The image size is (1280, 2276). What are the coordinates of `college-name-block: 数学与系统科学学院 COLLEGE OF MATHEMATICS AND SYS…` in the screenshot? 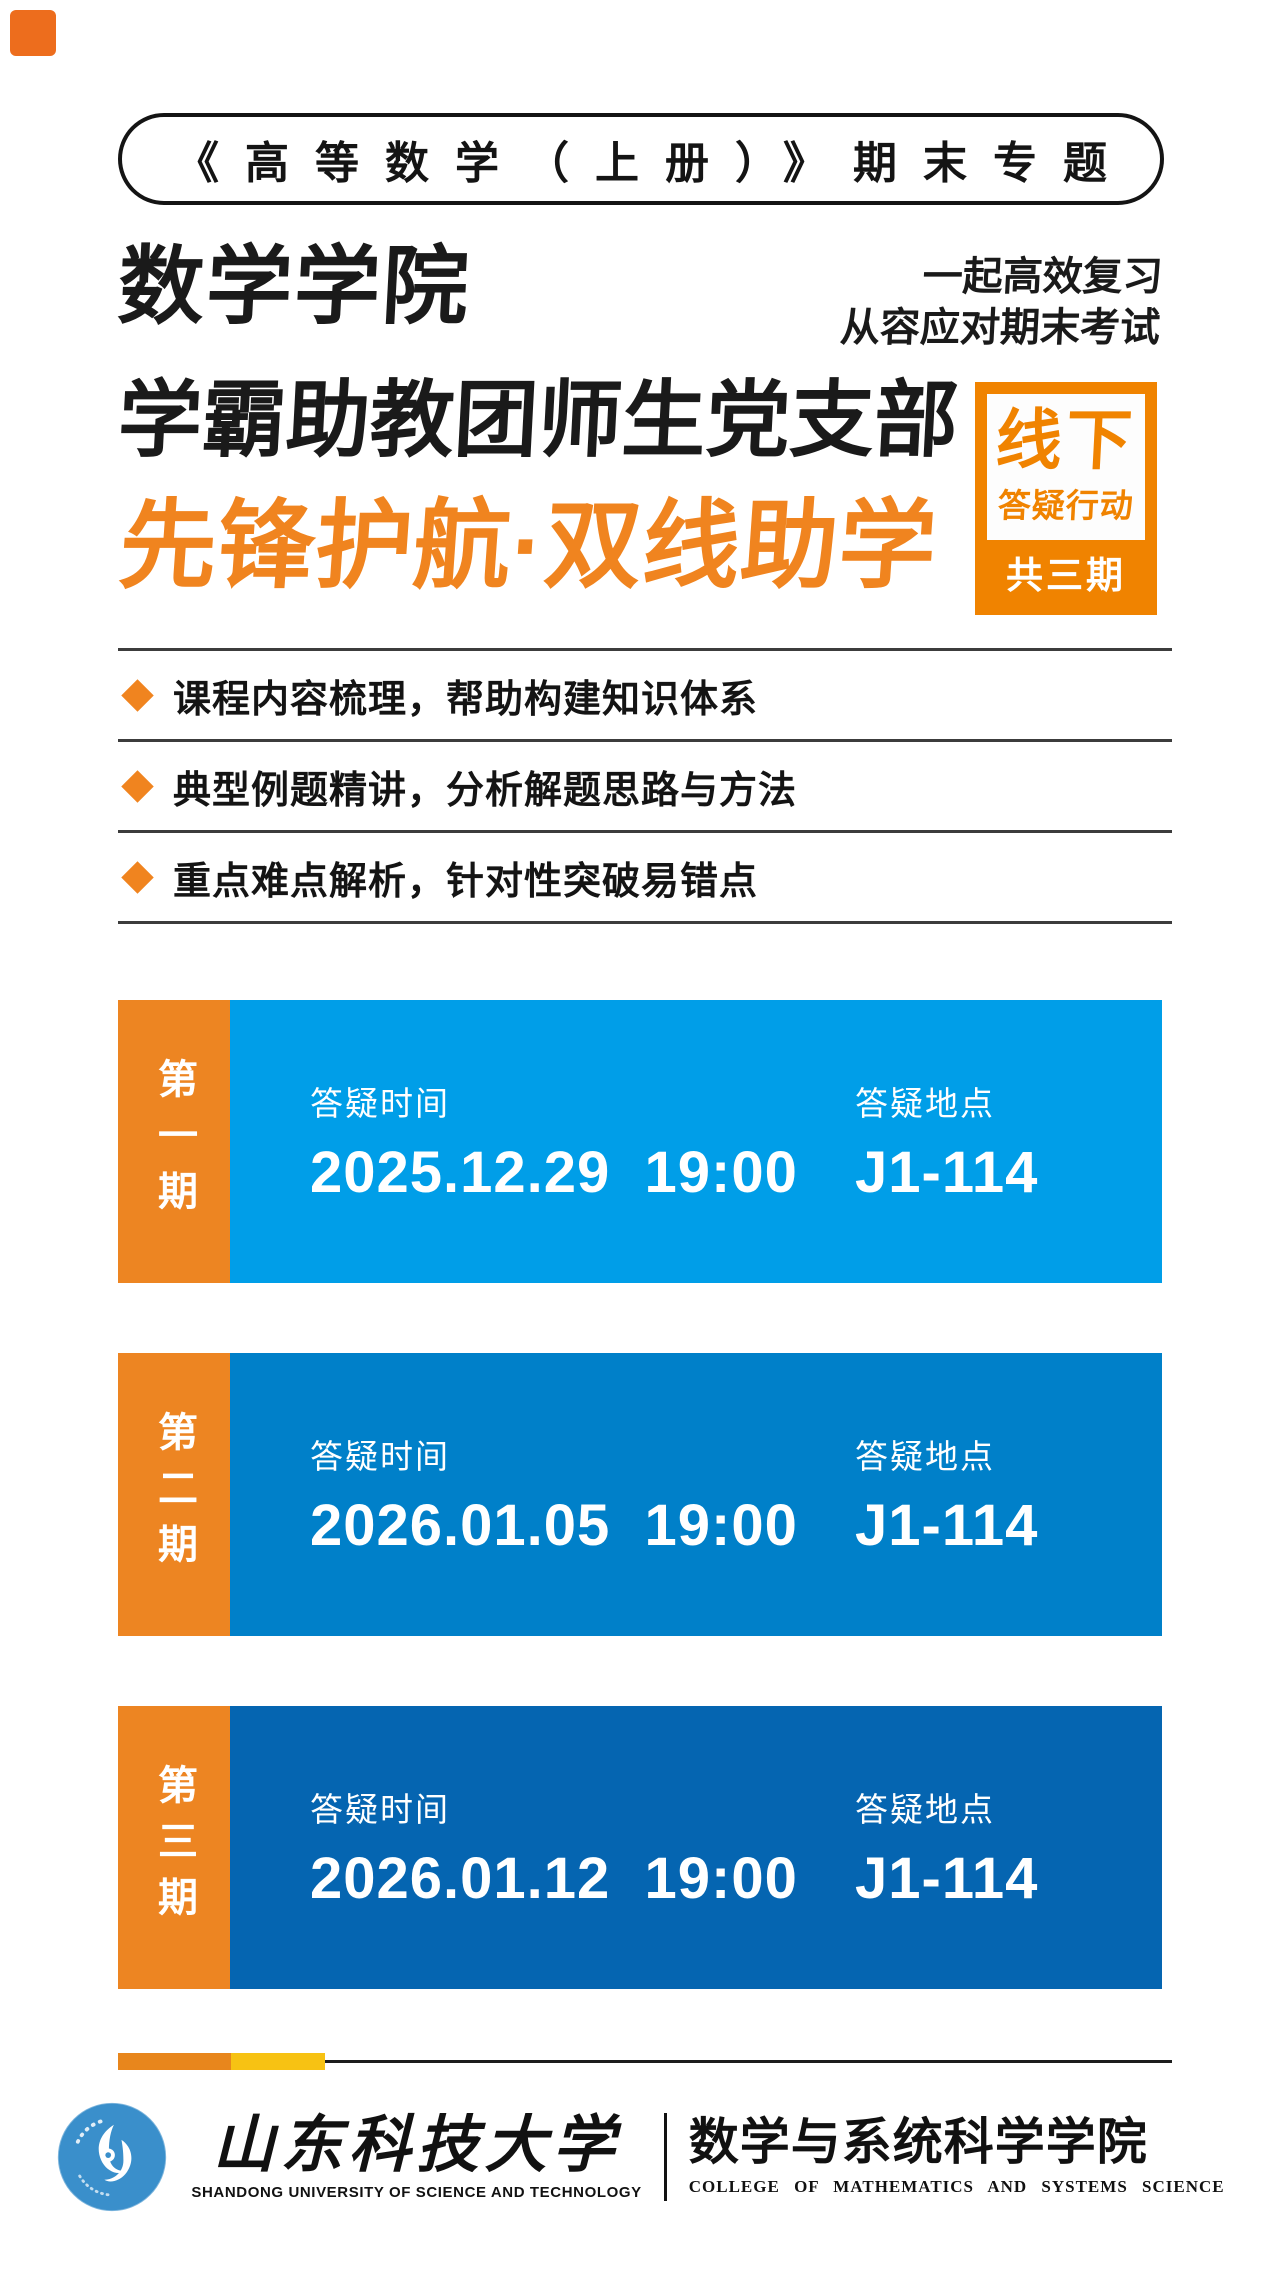 It's located at (957, 2157).